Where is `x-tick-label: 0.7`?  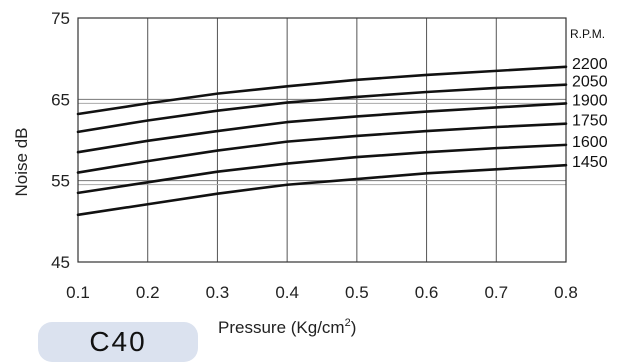 x-tick-label: 0.7 is located at coordinates (496, 292).